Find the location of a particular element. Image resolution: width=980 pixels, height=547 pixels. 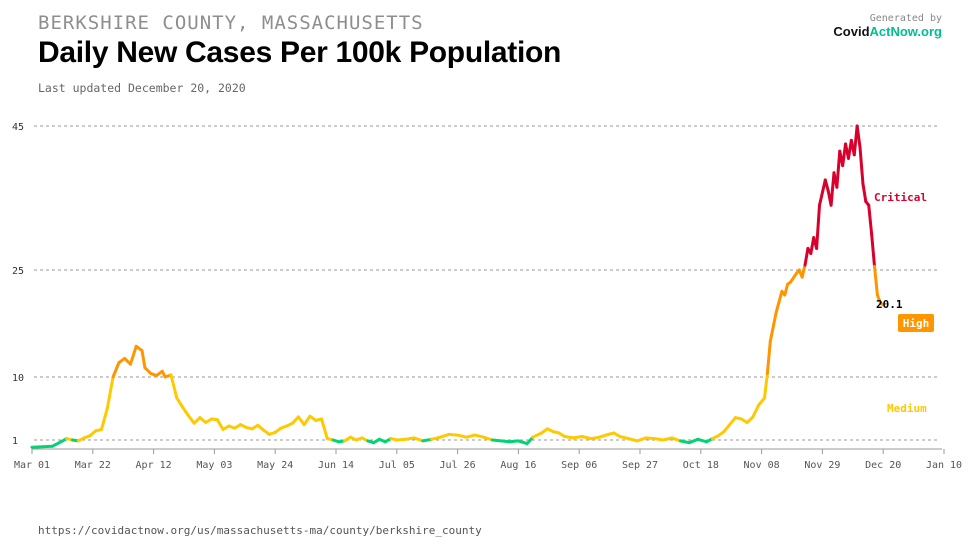

chart-title: Daily New Cases Per 100k Population is located at coordinates (300, 52).